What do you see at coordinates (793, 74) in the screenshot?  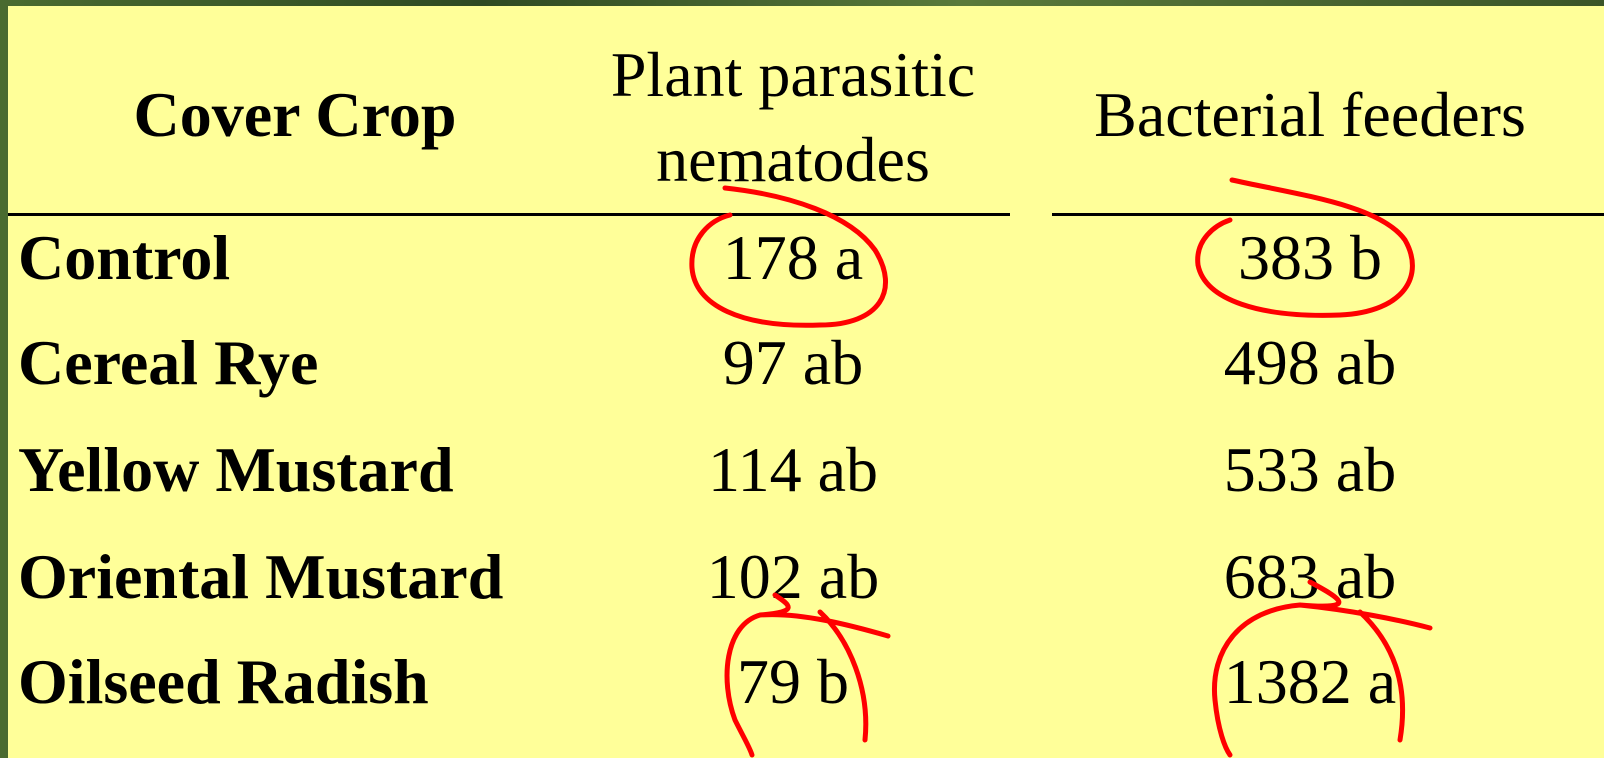 I see `header-cell: Plant parasitic` at bounding box center [793, 74].